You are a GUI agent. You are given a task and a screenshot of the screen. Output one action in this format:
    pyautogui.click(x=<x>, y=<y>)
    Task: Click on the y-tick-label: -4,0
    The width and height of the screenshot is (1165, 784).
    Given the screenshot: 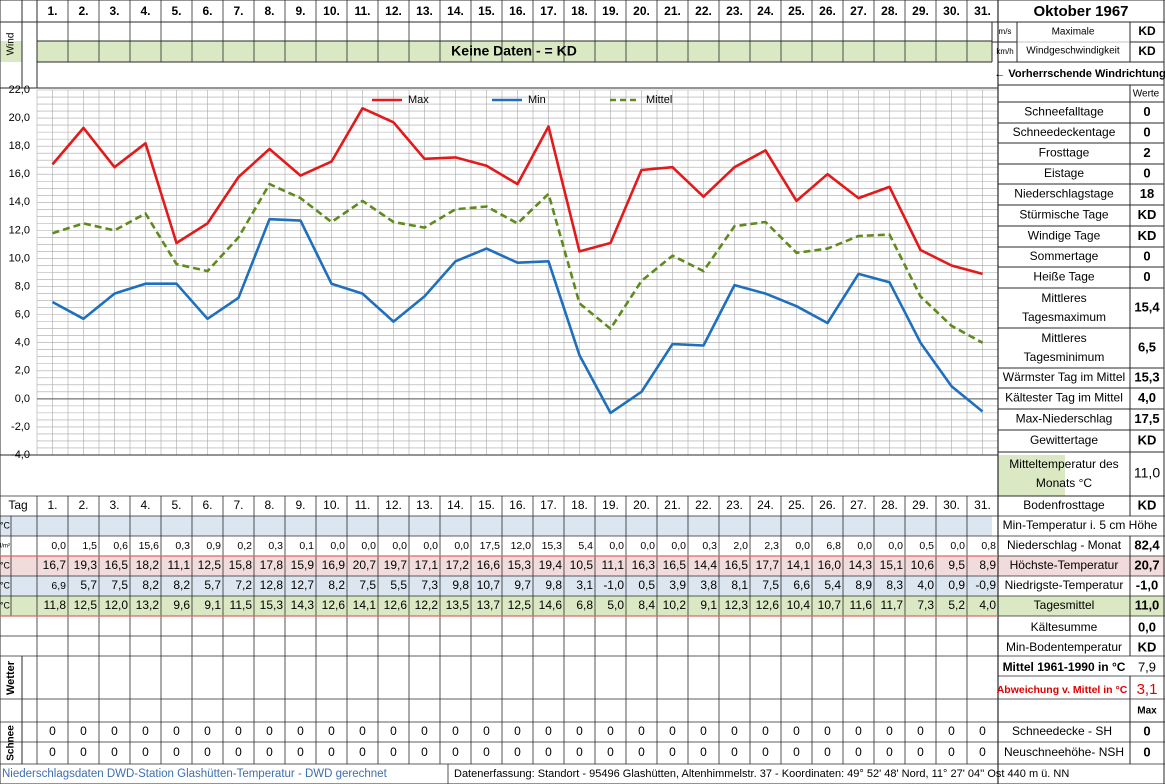 What is the action you would take?
    pyautogui.click(x=20, y=455)
    